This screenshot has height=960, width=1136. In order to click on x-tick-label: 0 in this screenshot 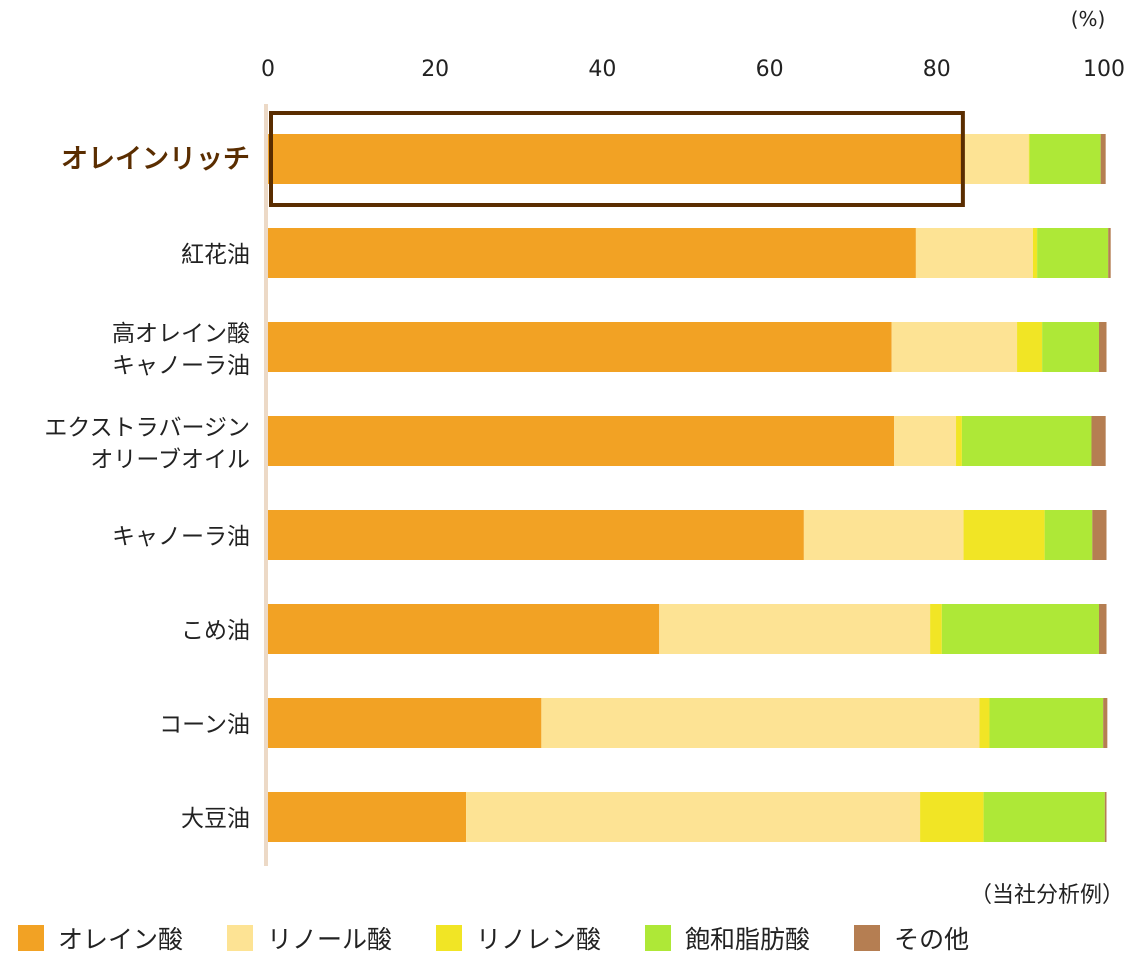, I will do `click(268, 69)`.